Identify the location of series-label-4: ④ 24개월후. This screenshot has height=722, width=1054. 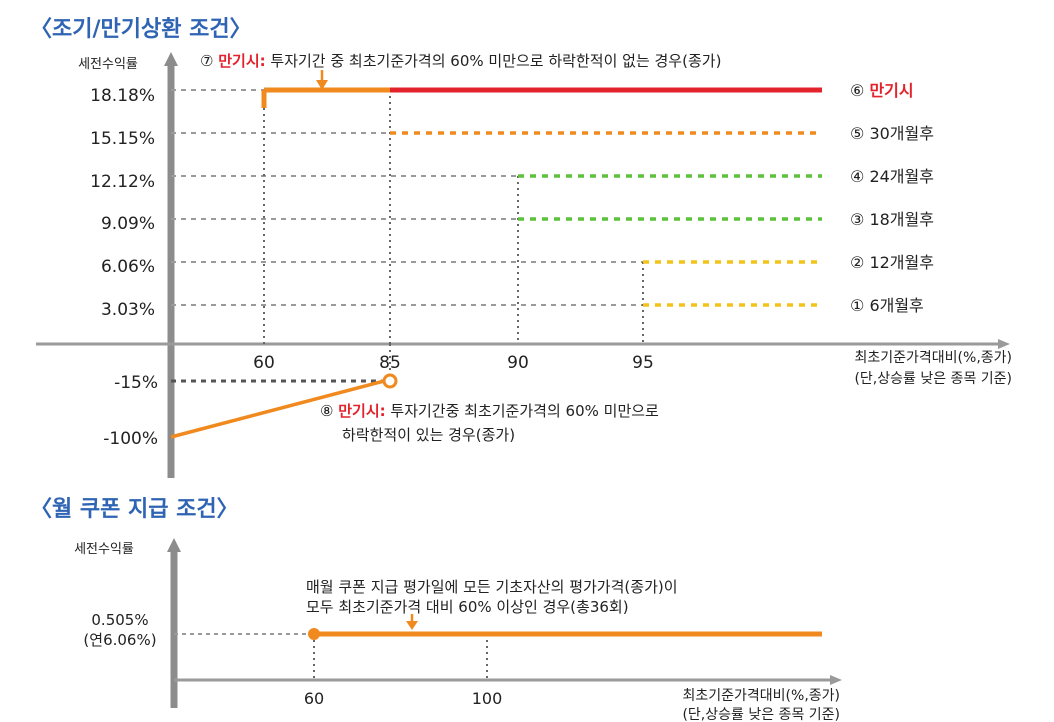
(892, 176).